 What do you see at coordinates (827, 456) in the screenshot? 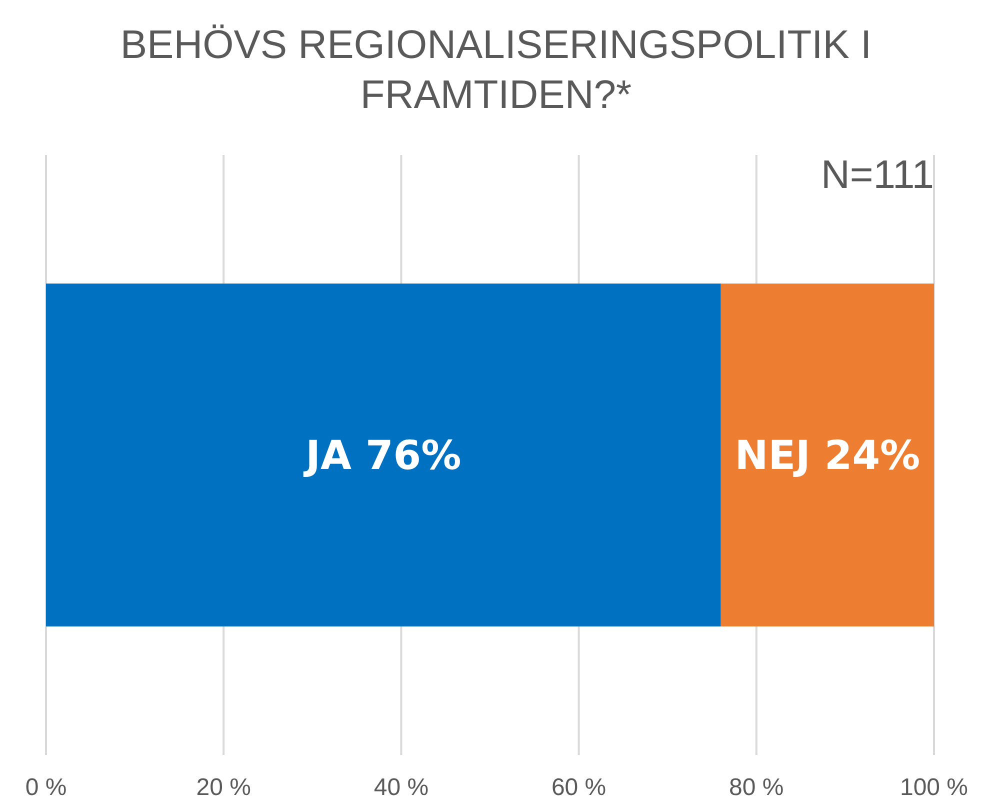
I see `data-label: NEJ 24%` at bounding box center [827, 456].